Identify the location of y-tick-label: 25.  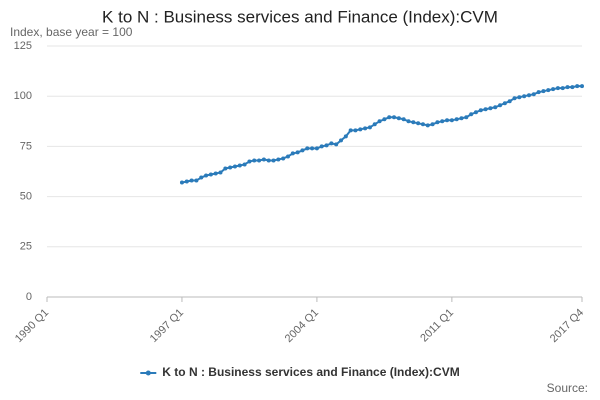
(26, 247).